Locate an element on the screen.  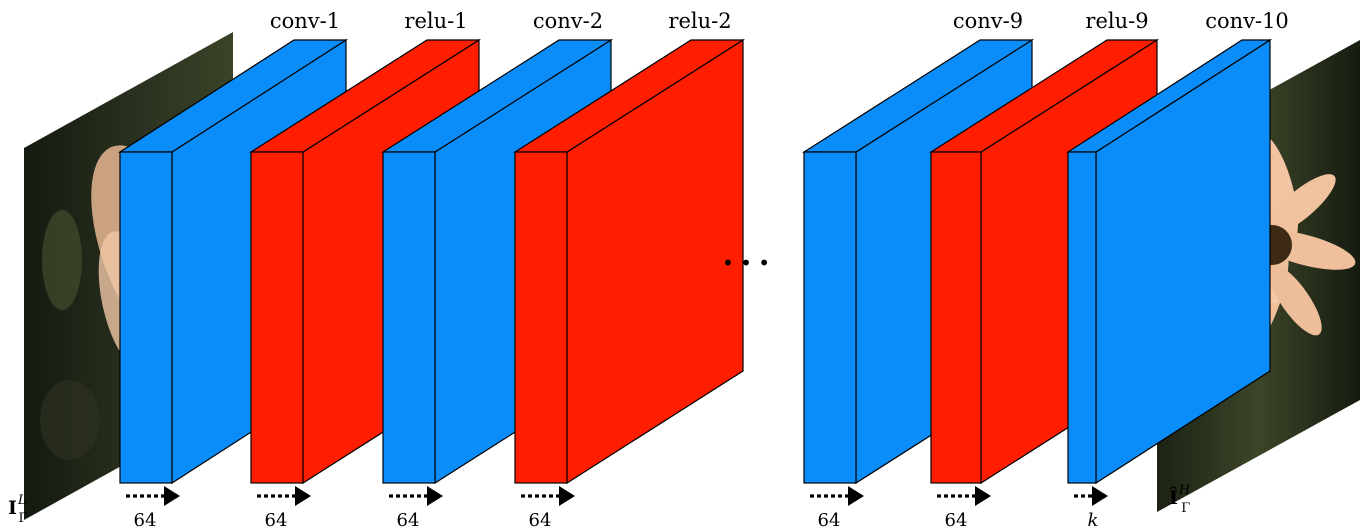
layer-label: conv-1 is located at coordinates (305, 21).